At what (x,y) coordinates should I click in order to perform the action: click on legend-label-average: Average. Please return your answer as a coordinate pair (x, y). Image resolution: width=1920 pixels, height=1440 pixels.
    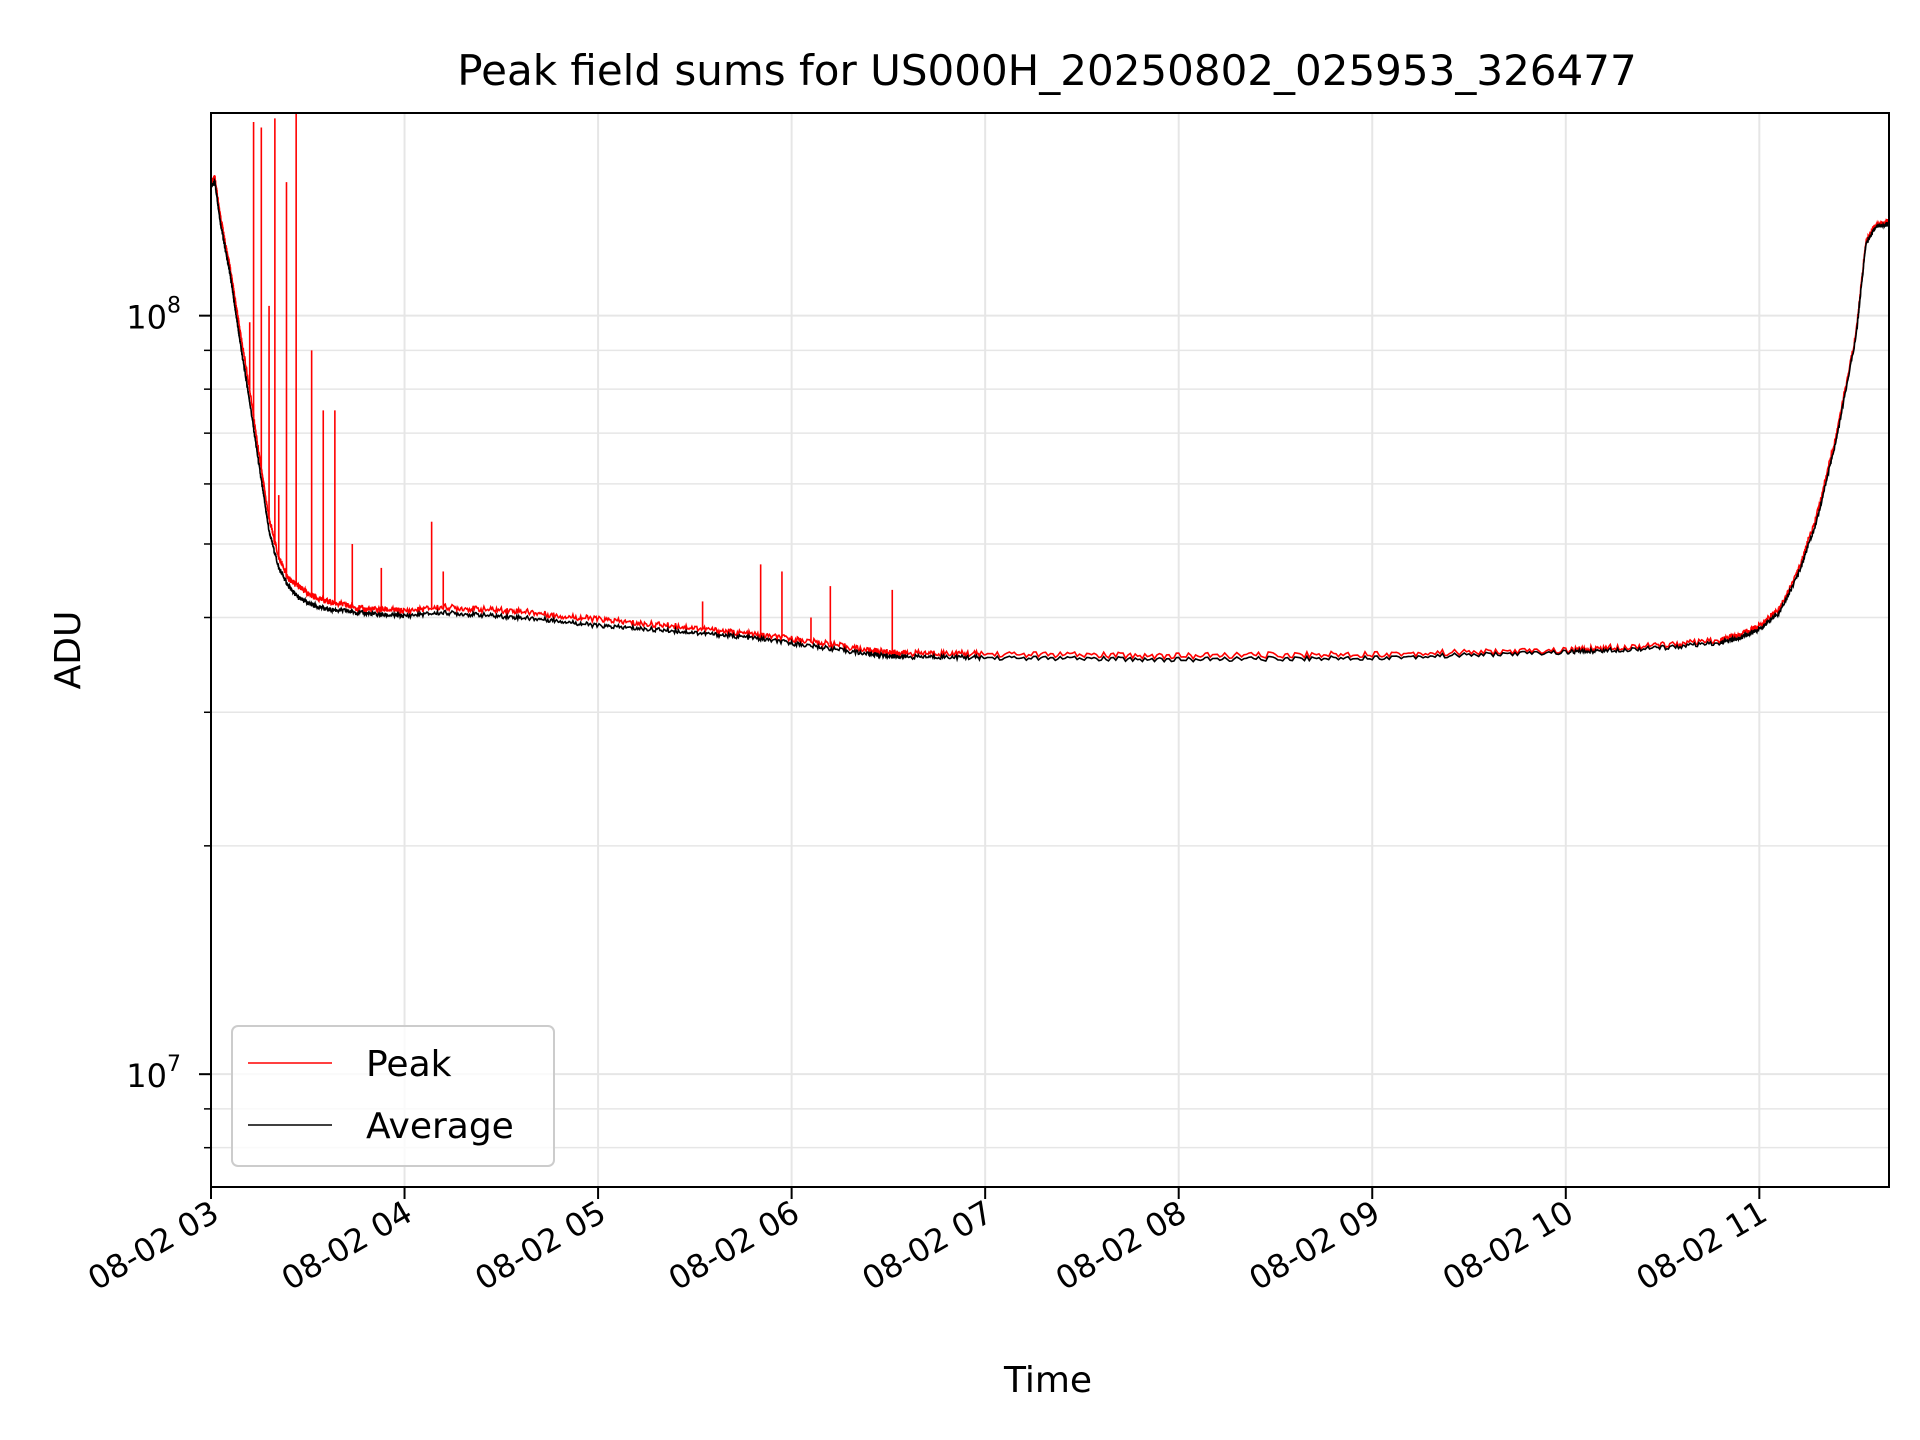
    Looking at the image, I should click on (440, 1126).